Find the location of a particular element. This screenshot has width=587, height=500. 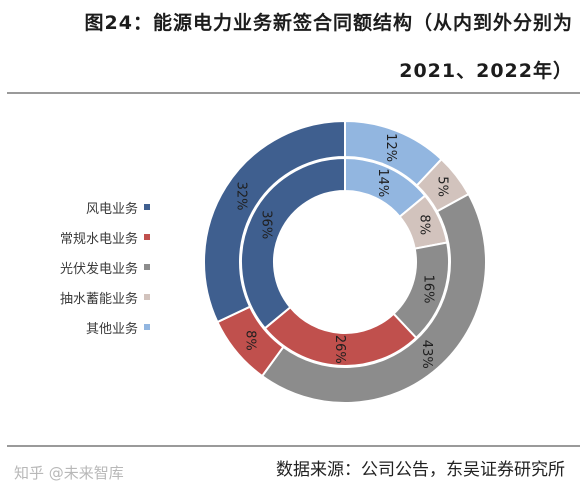

legend-item-wind: 风电业务 is located at coordinates (105, 207).